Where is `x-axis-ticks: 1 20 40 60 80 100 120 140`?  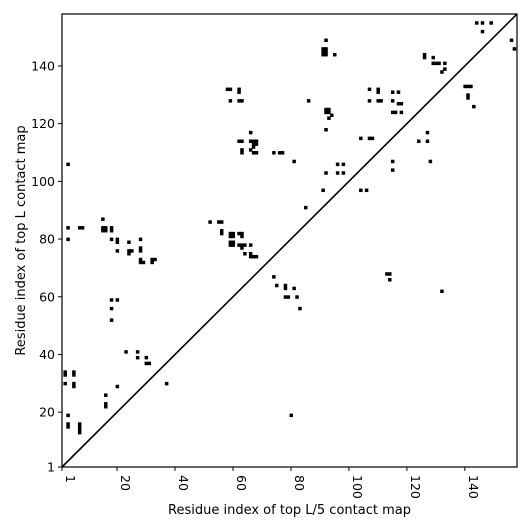 x-axis-ticks: 1 20 40 60 80 100 120 140 is located at coordinates (271, 483).